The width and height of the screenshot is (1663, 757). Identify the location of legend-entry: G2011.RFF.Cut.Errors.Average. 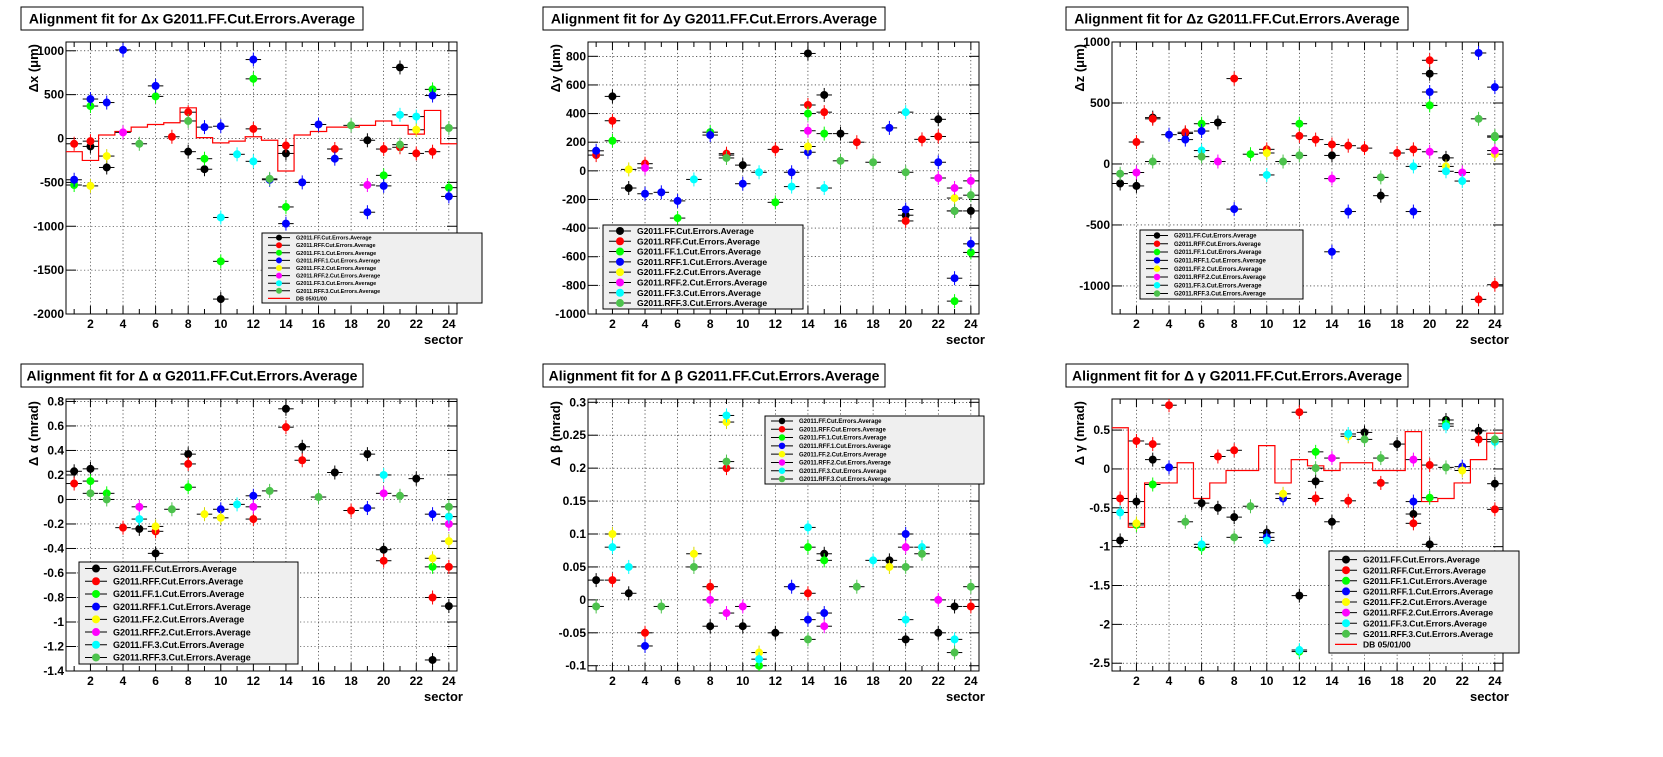
(1203, 244).